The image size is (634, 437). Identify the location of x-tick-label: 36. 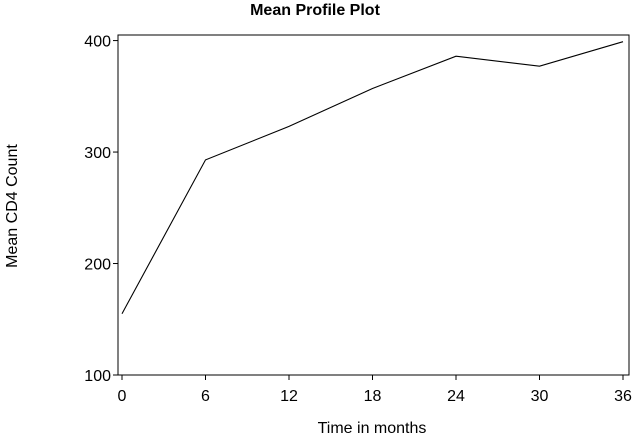
(623, 396).